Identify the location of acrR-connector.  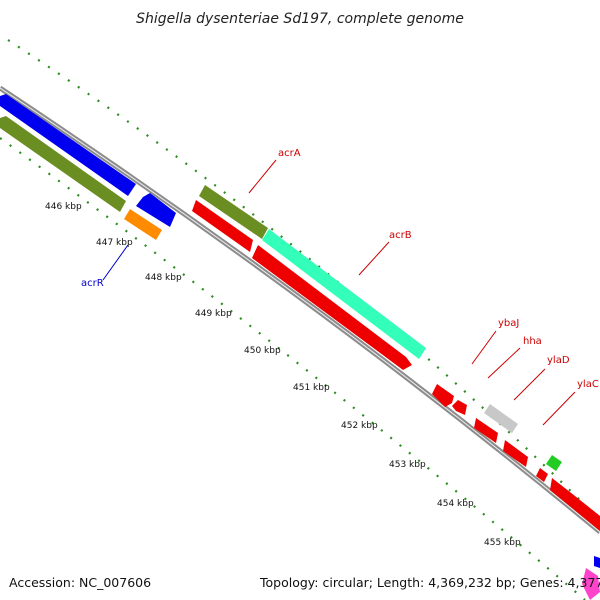
(115, 262).